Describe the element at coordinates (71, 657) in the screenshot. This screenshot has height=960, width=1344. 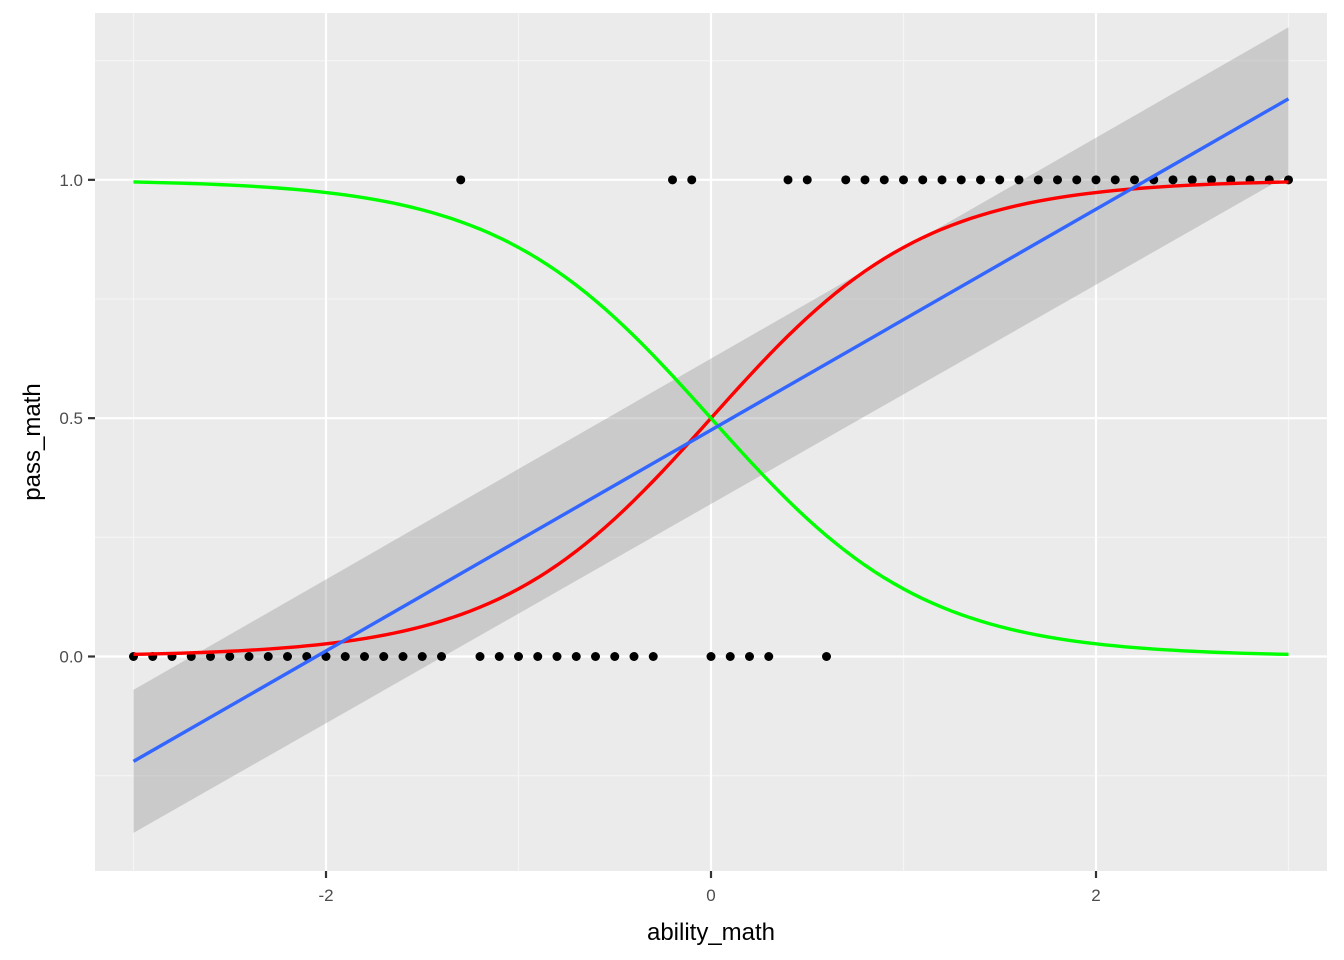
I see `y-axis-tick-label: 0.0` at that location.